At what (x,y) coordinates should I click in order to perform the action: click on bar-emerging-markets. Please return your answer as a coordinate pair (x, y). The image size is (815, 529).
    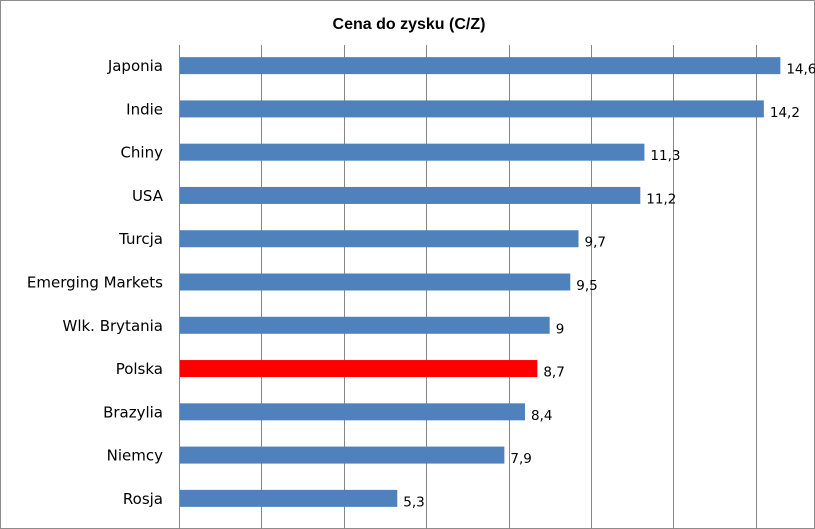
    Looking at the image, I should click on (375, 282).